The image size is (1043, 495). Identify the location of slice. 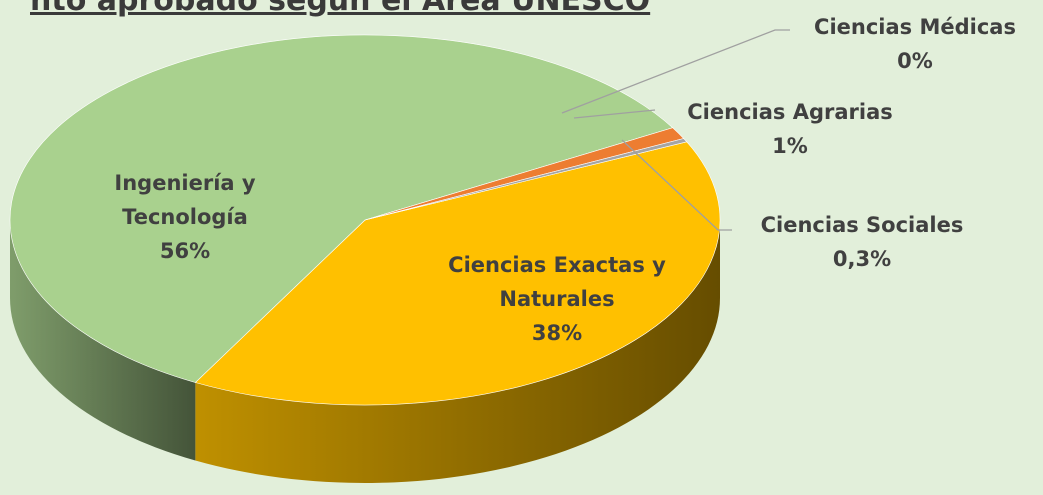
(526, 179).